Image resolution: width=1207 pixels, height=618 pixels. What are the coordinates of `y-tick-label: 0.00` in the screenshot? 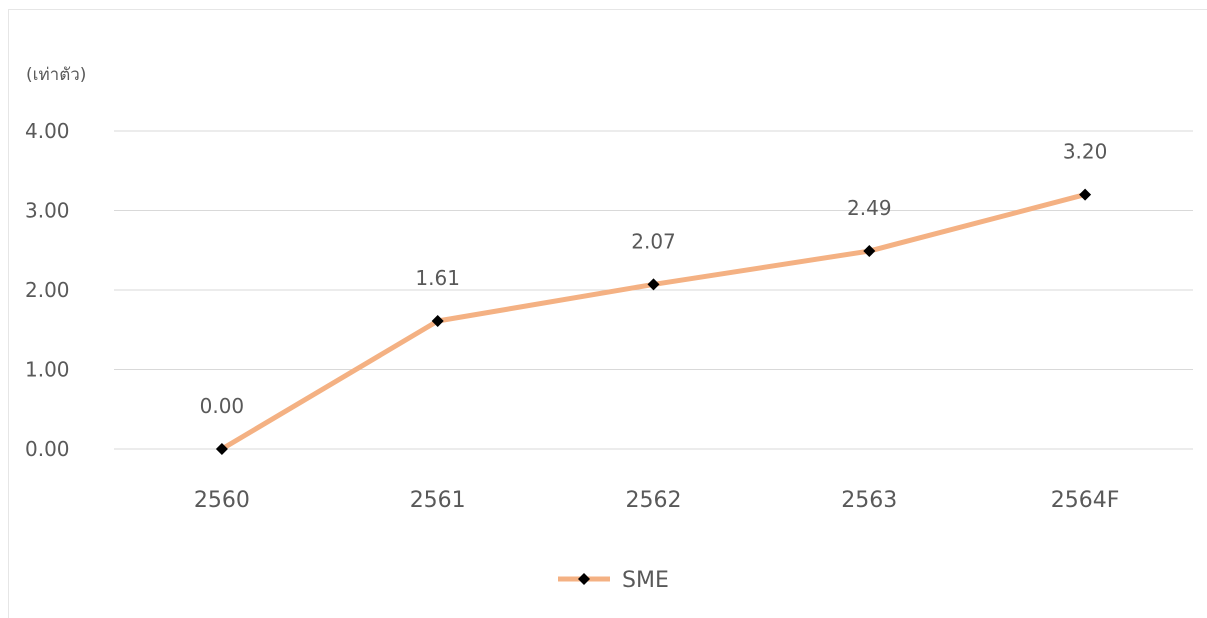 It's located at (47, 449).